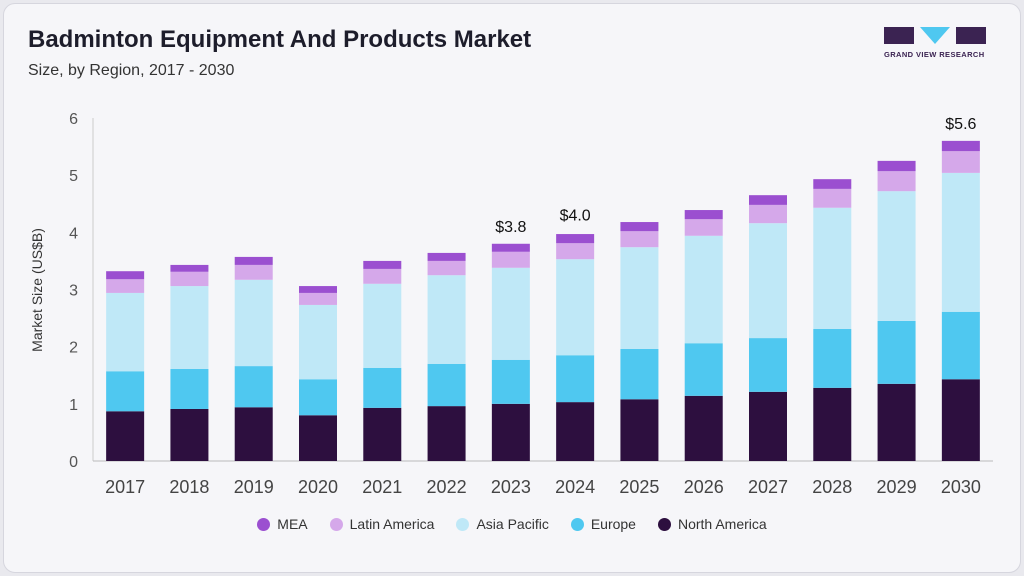 The width and height of the screenshot is (1024, 576). What do you see at coordinates (961, 487) in the screenshot?
I see `x-tick-label: 2030` at bounding box center [961, 487].